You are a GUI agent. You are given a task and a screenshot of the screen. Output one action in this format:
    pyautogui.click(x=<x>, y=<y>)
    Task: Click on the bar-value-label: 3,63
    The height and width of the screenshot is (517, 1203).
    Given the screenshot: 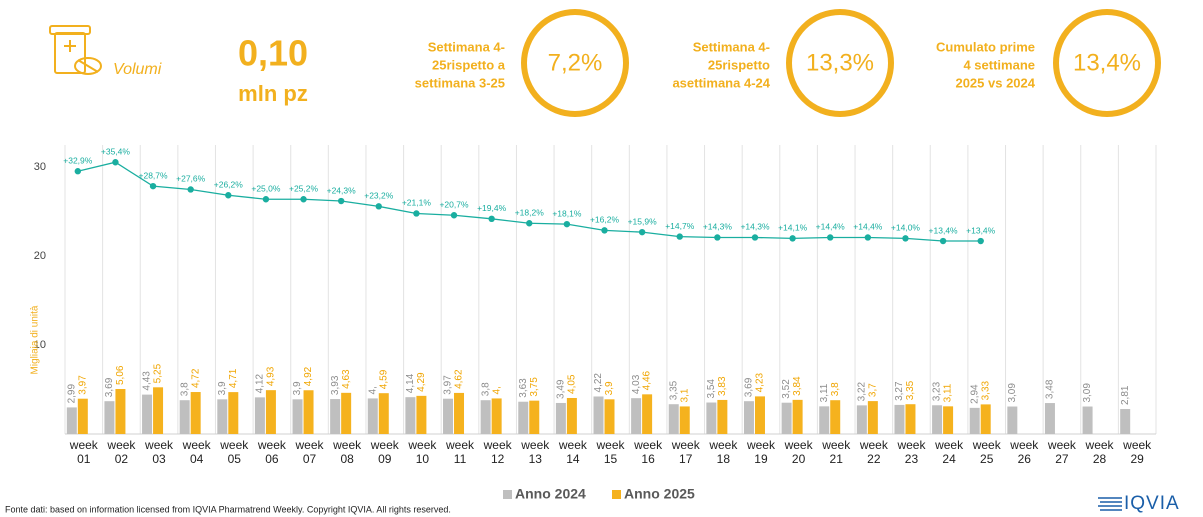 What is the action you would take?
    pyautogui.click(x=523, y=388)
    